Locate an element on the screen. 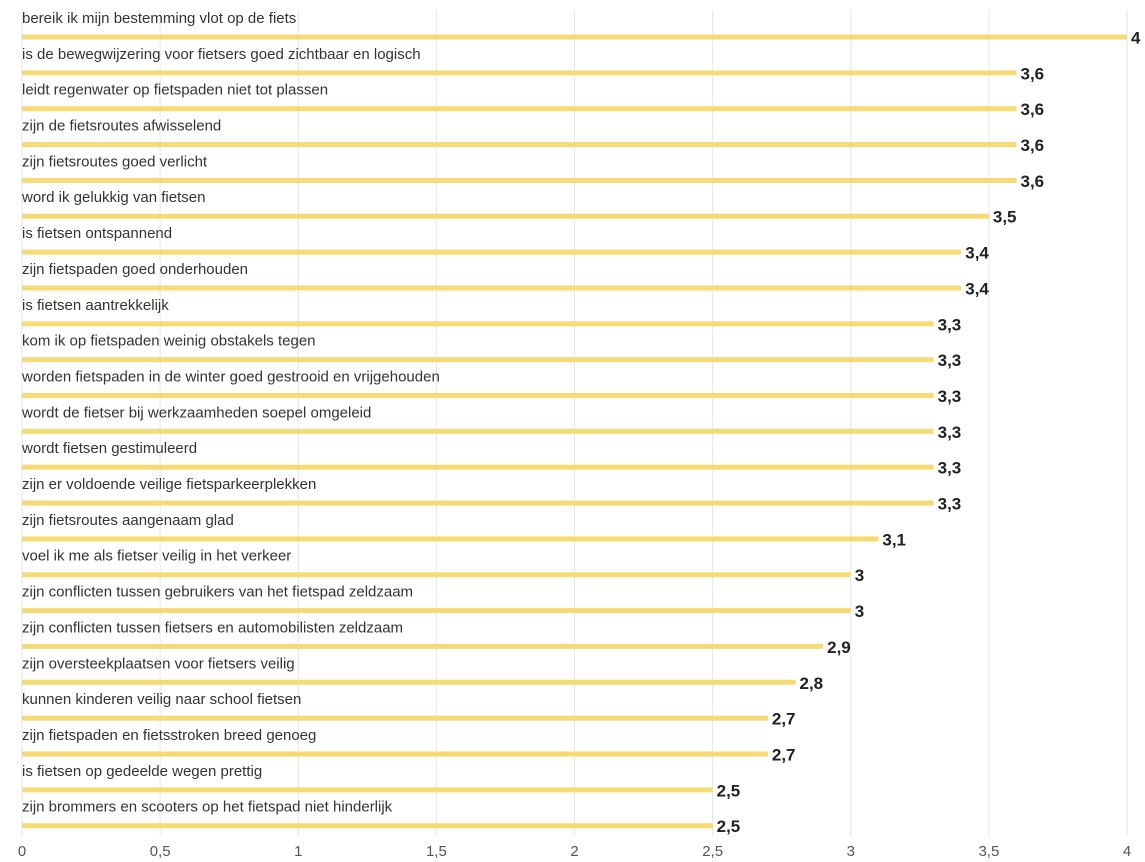 The image size is (1145, 862). x-tick-label: 0,5 is located at coordinates (160, 851).